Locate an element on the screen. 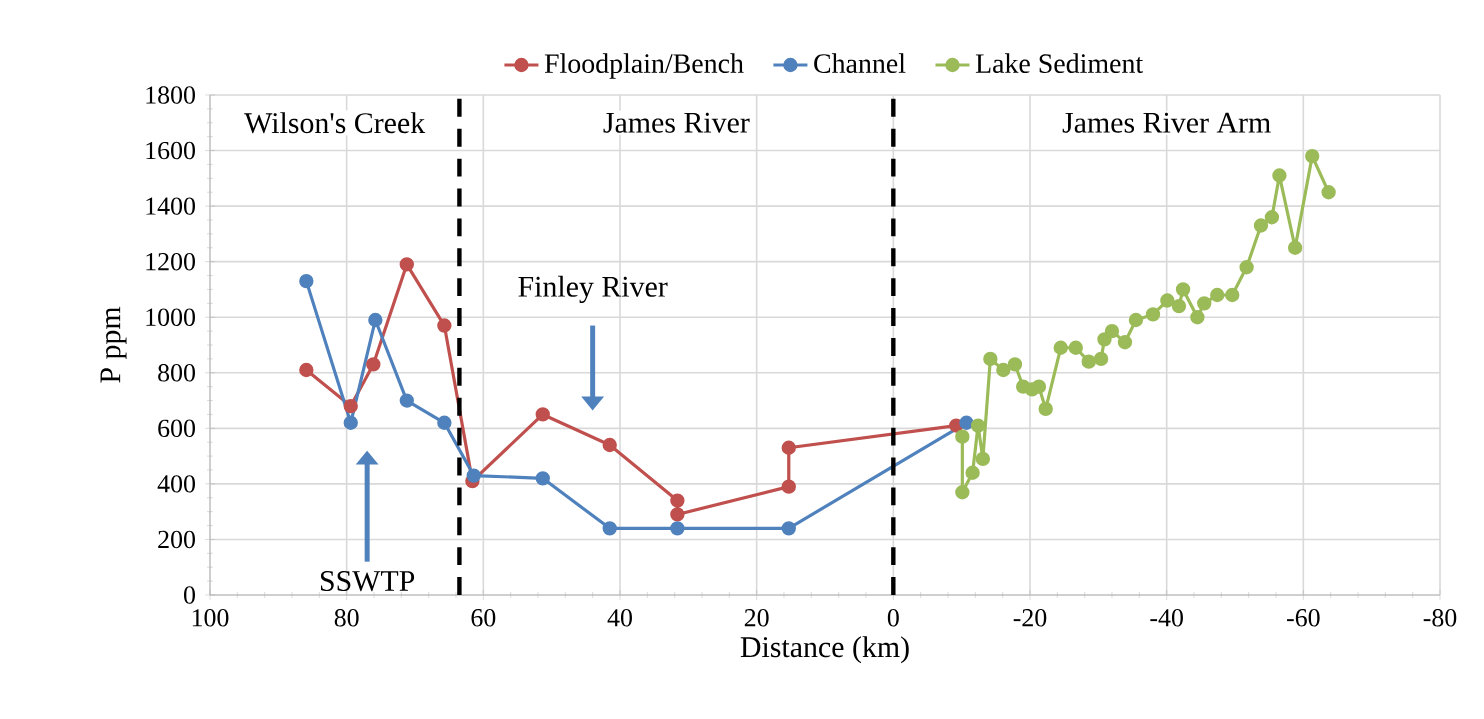 The height and width of the screenshot is (719, 1484). y-tick-label: 1000 is located at coordinates (170, 317).